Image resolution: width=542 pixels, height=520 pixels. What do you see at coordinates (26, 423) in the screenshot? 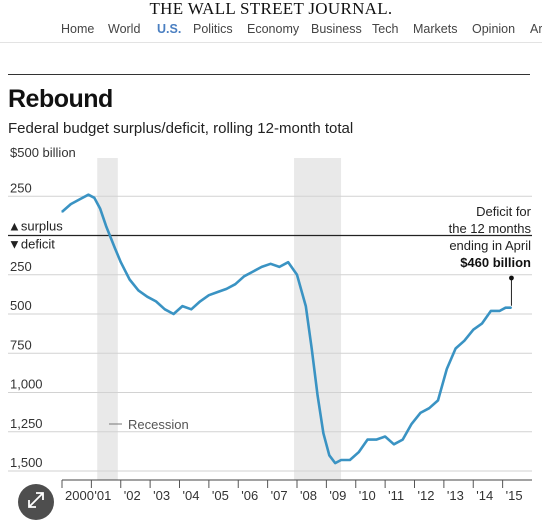
I see `y-tick-label: 1,250` at bounding box center [26, 423].